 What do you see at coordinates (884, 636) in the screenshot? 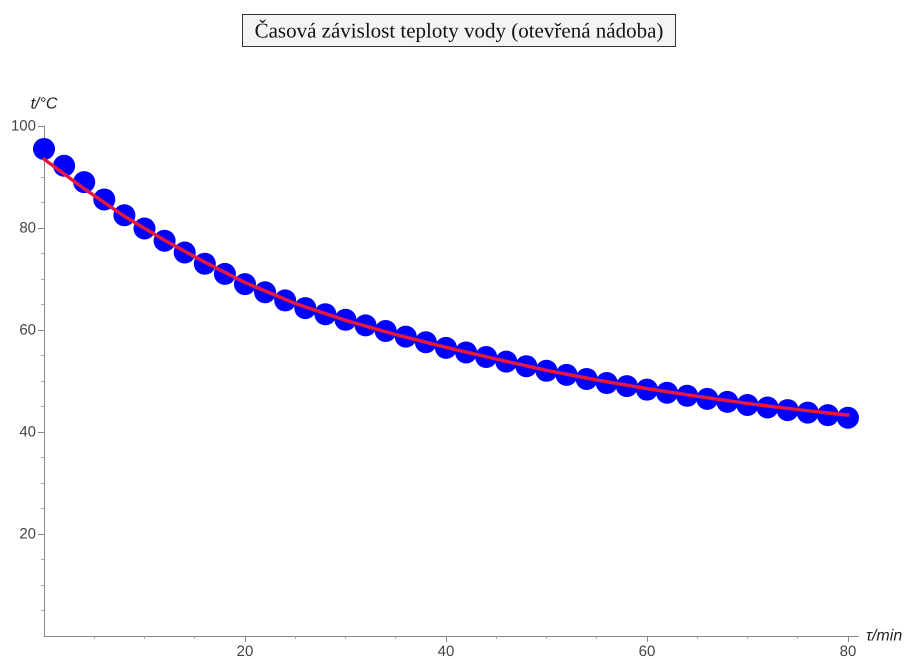
I see `x-axis-title: τ/min` at bounding box center [884, 636].